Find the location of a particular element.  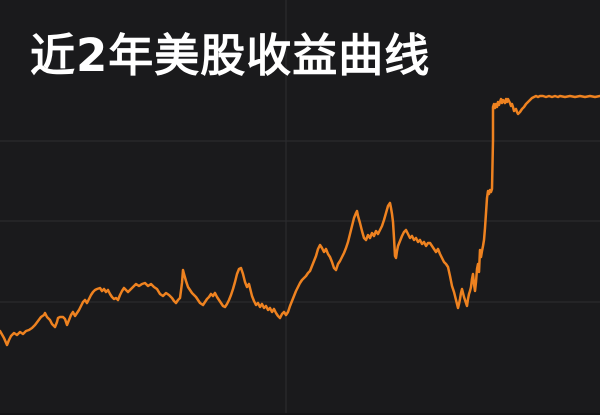

chart-bottom-edge is located at coordinates (300, 414).